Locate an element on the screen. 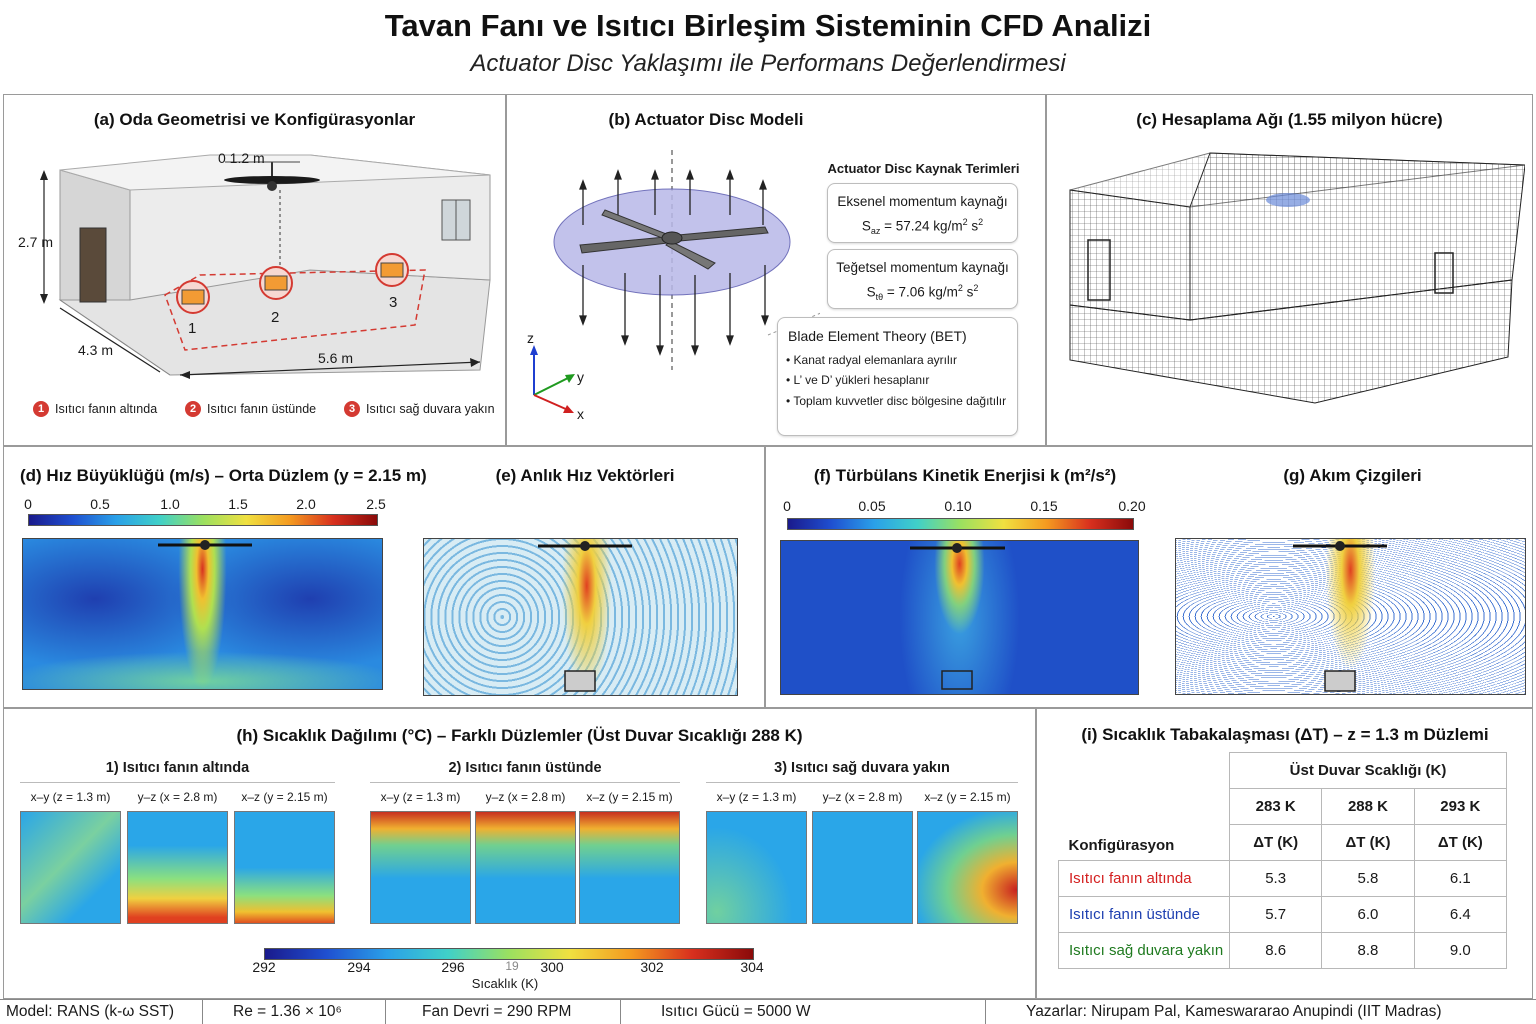  footer-heater-power: Isıtıcı Gücü = 5000 W is located at coordinates (803, 1012).